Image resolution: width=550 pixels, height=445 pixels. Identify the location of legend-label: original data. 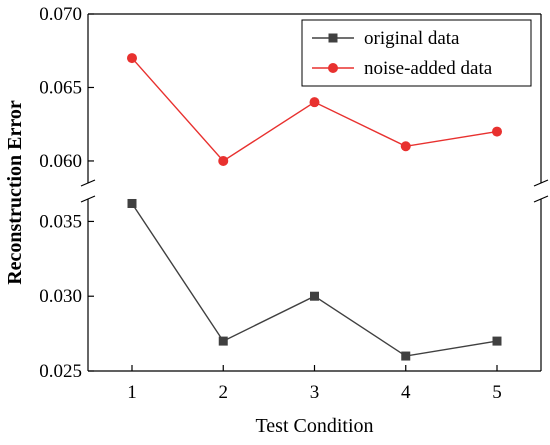
(412, 38).